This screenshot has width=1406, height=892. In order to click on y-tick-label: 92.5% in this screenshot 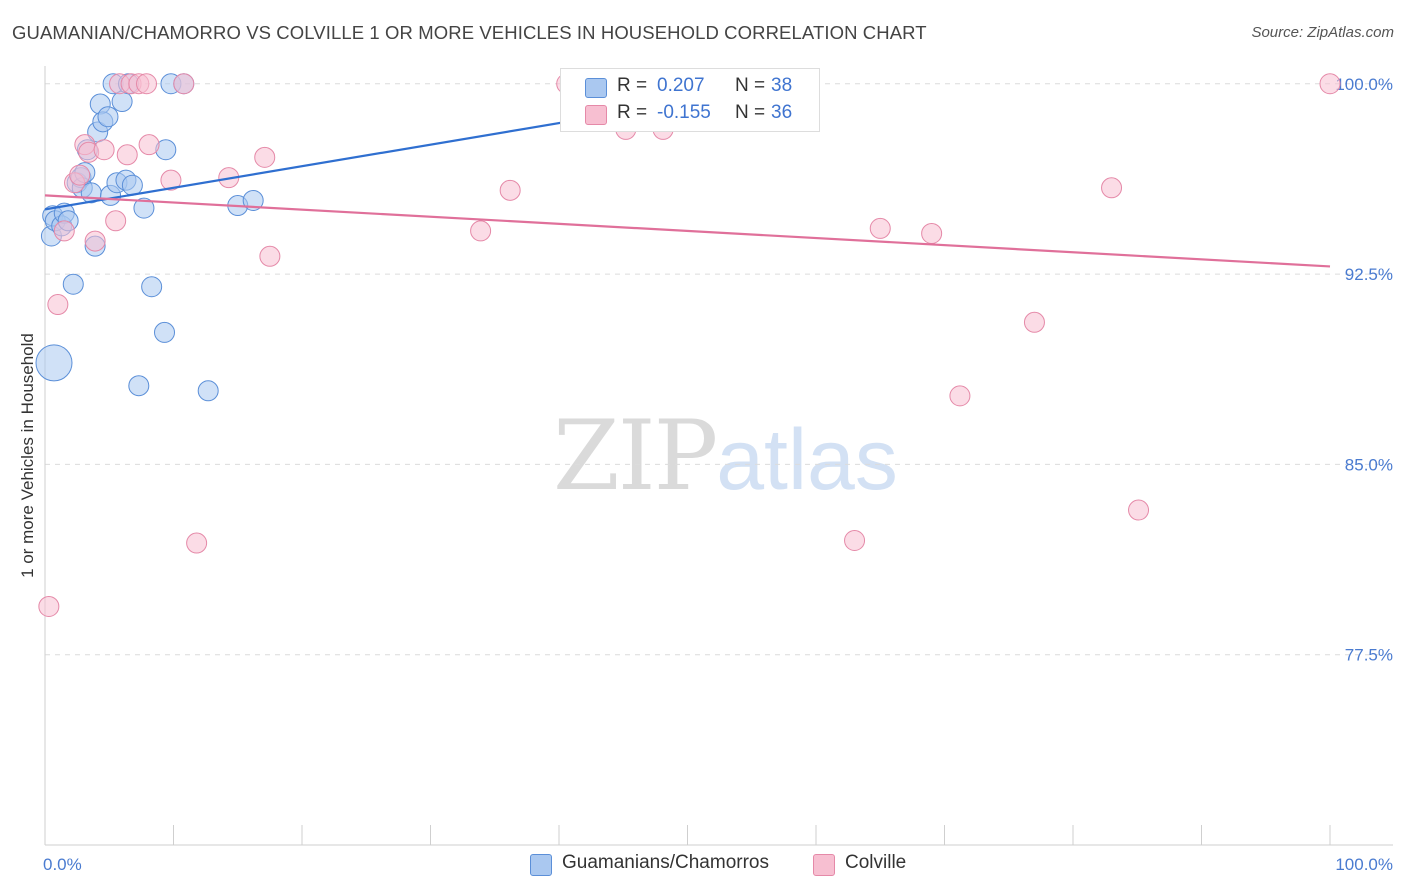, I will do `click(1369, 274)`.